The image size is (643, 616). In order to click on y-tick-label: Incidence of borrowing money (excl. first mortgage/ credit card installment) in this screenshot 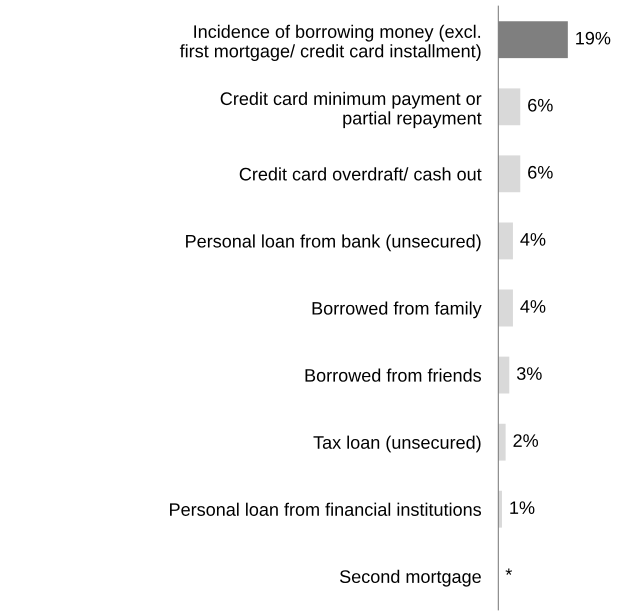, I will do `click(330, 43)`.